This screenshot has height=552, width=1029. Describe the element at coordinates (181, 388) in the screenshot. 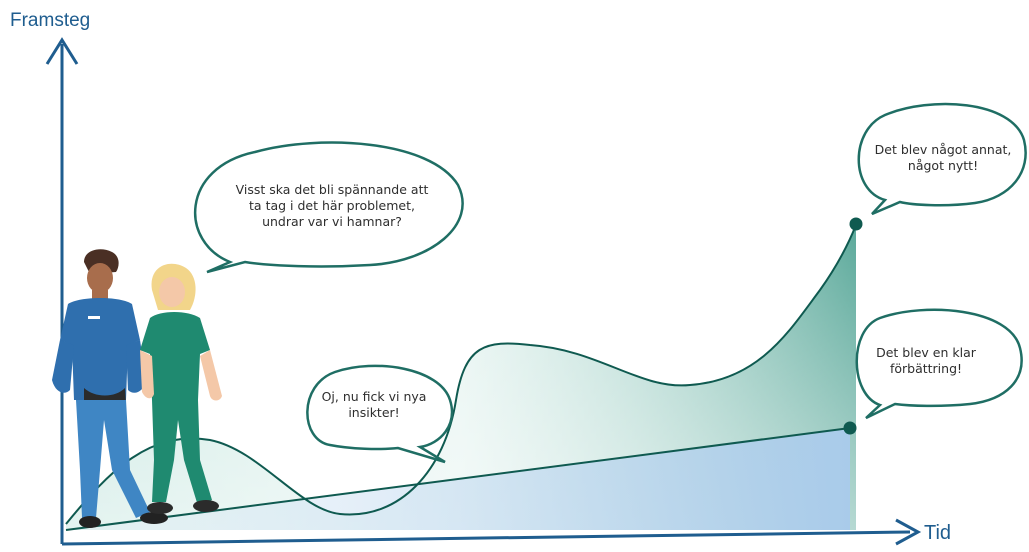

I see `person-green-scrubs` at that location.